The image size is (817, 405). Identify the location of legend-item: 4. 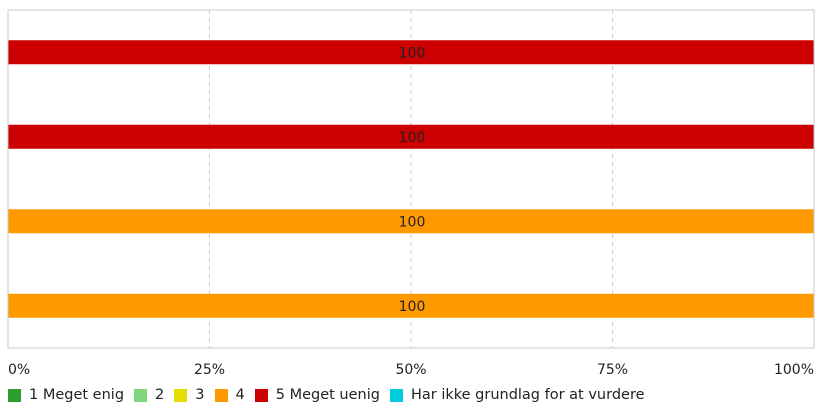
(229, 395).